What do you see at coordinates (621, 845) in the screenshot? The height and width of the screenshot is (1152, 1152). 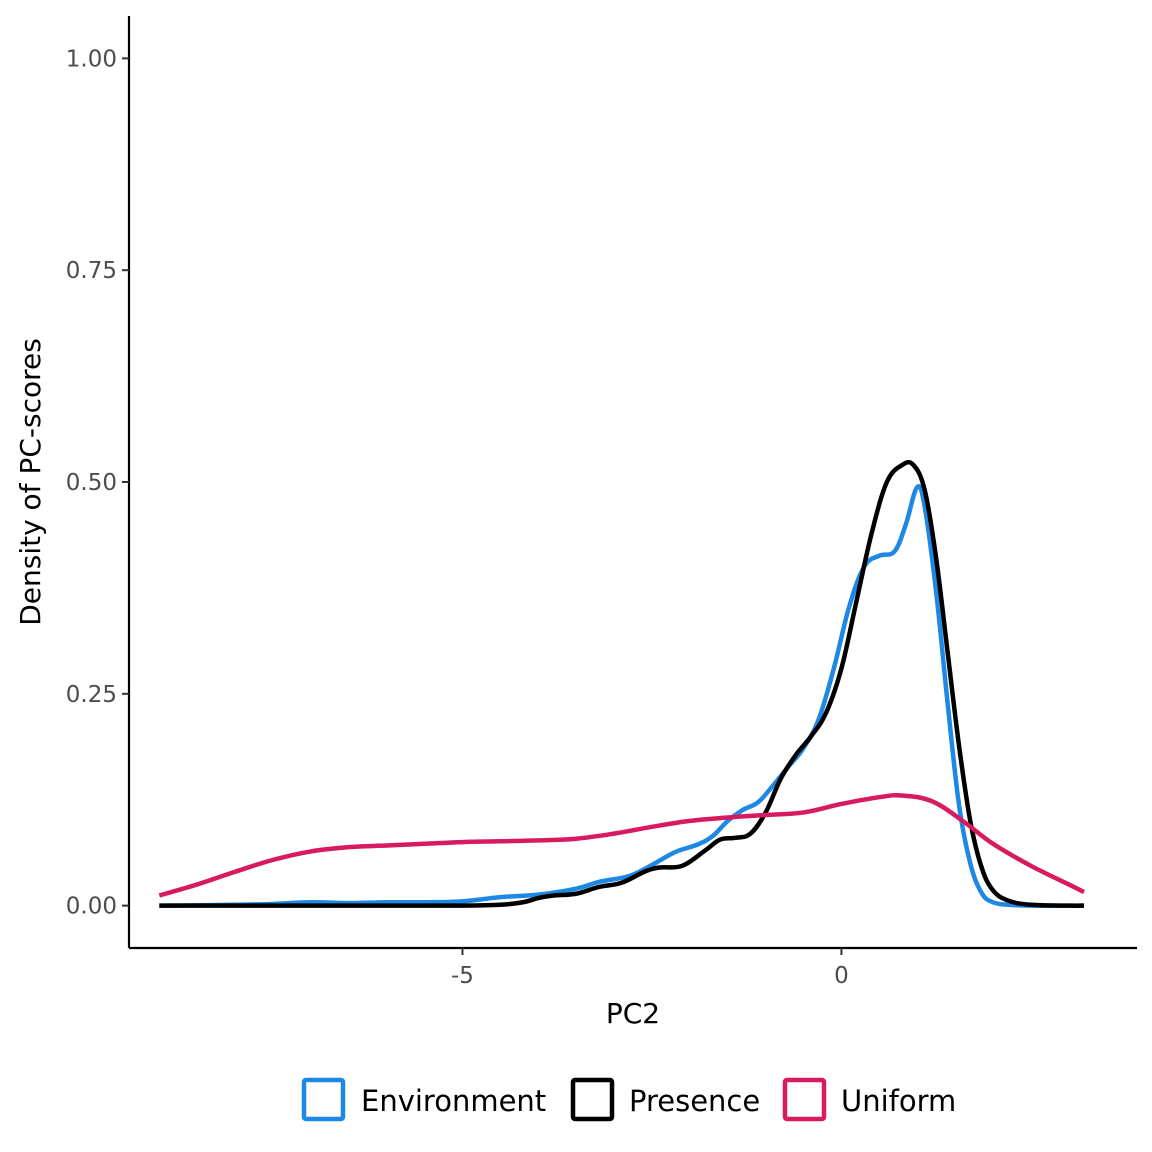 I see `series-line-uniform` at bounding box center [621, 845].